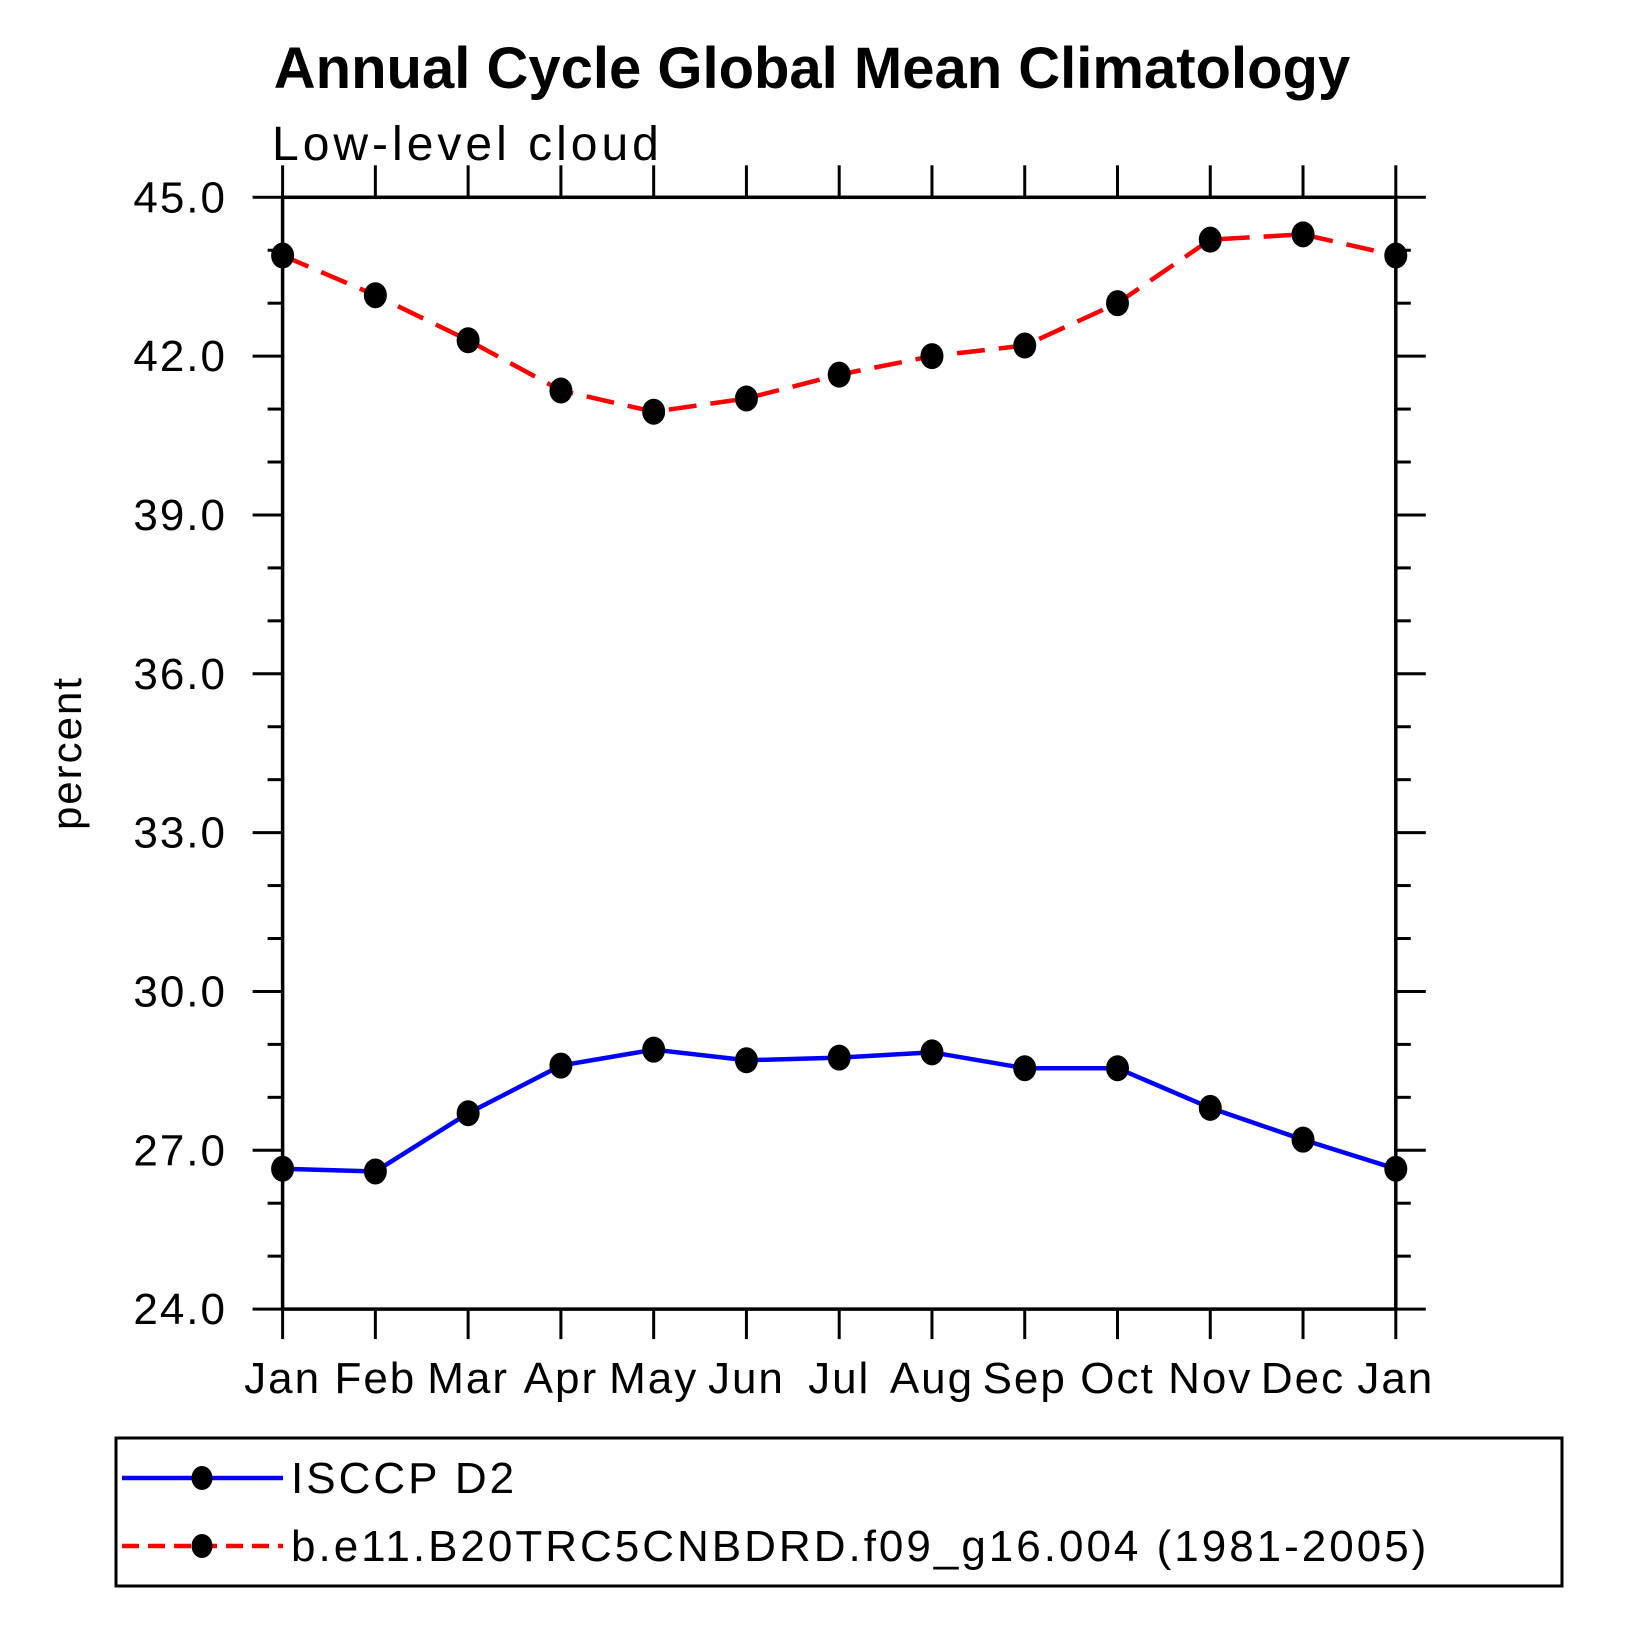 Image resolution: width=1625 pixels, height=1625 pixels. Describe the element at coordinates (653, 1378) in the screenshot. I see `x-axis-tick-label: May` at that location.